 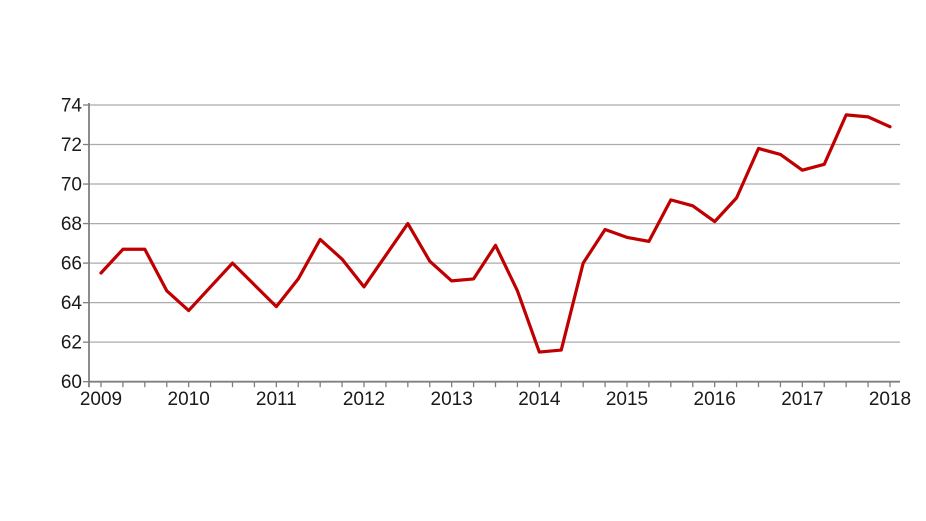 What do you see at coordinates (189, 399) in the screenshot?
I see `x-axis-year-label: 2010` at bounding box center [189, 399].